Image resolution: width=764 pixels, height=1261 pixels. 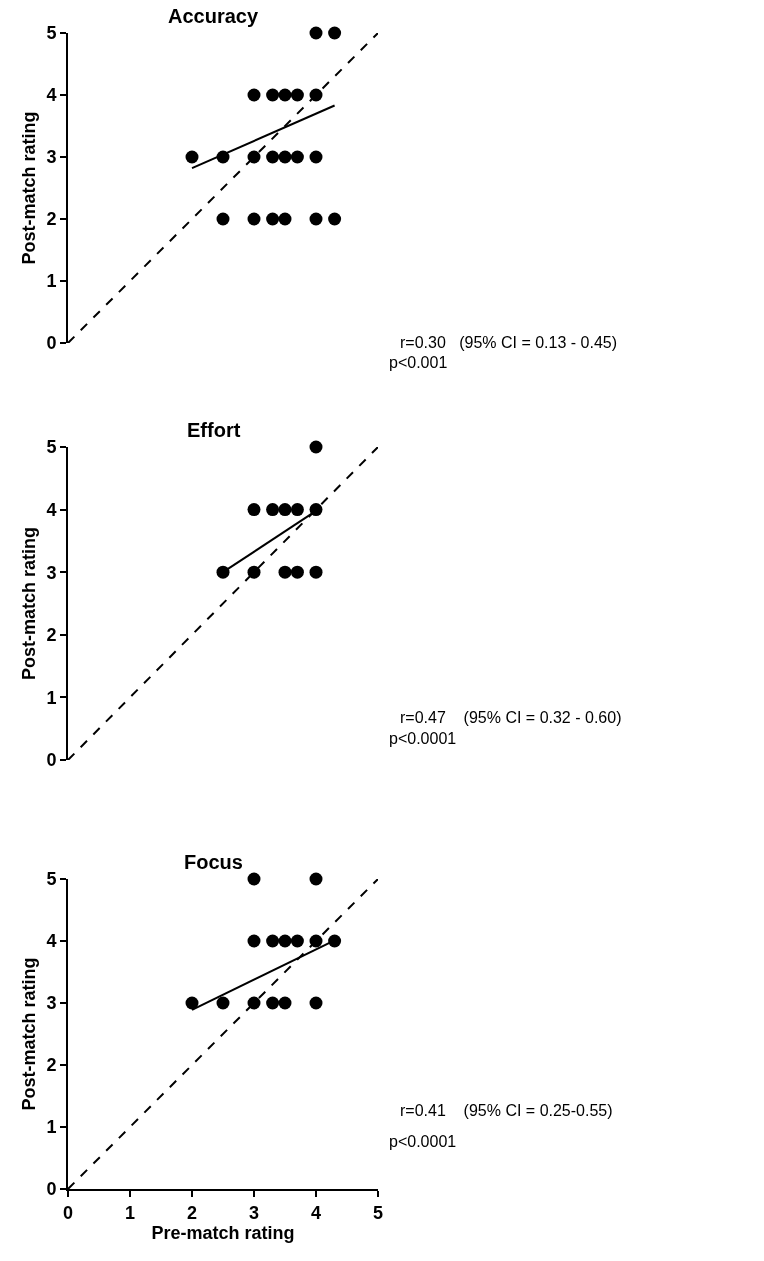 I want to click on x-tick-label: 2, so click(x=192, y=1212).